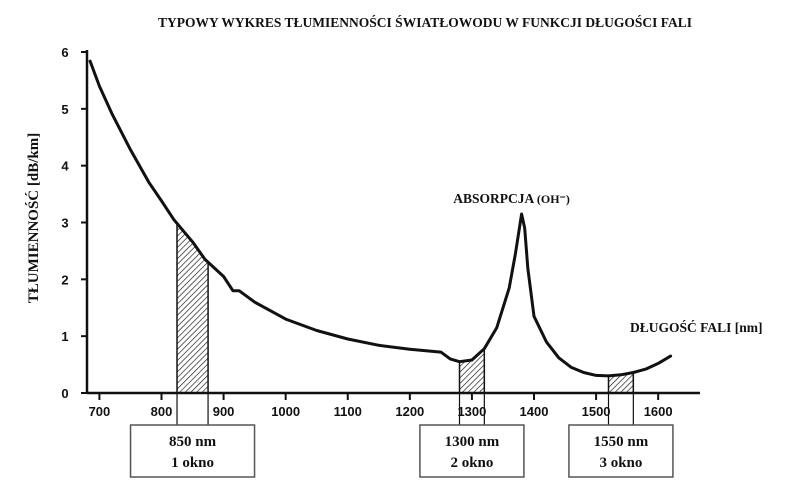 The height and width of the screenshot is (498, 800). I want to click on y-tick-label: 5, so click(64, 109).